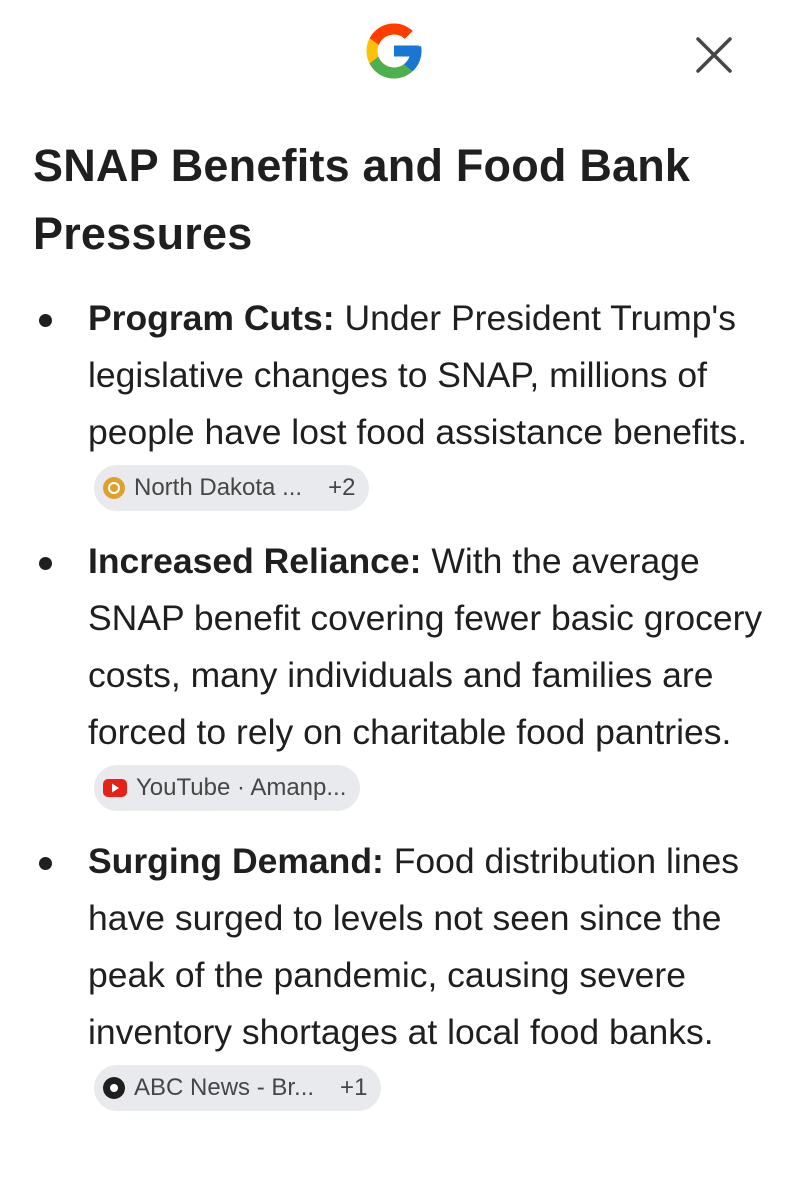 This screenshot has width=789, height=1200. Describe the element at coordinates (362, 199) in the screenshot. I see `heading: SNAP Benefits and Food Bank Pressures` at that location.